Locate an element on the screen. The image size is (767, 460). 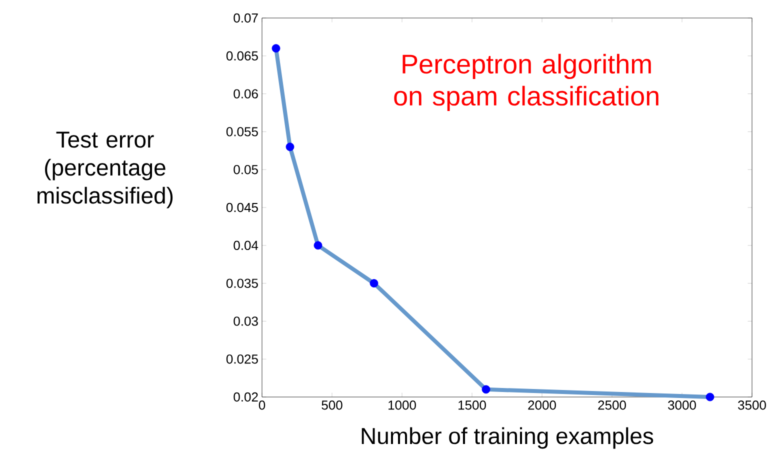
y-tick-label: 0.03 is located at coordinates (246, 321).